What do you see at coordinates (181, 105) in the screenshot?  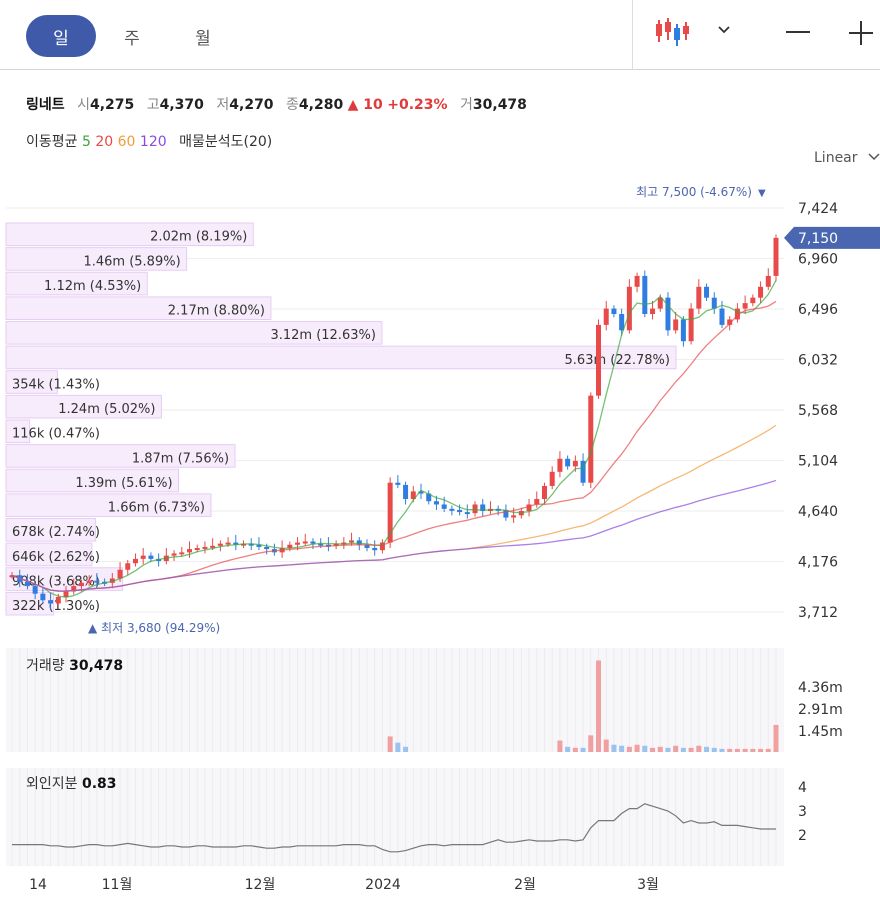 I see `high-value: 4,370` at bounding box center [181, 105].